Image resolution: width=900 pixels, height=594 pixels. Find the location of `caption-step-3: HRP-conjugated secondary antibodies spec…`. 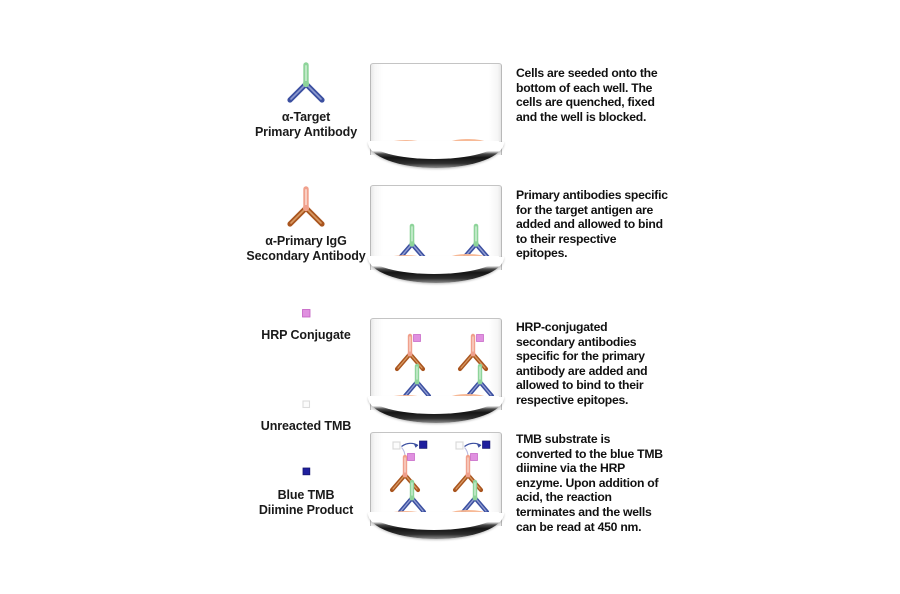

caption-step-3: HRP-conjugated secondary antibodies spec… is located at coordinates (582, 363).